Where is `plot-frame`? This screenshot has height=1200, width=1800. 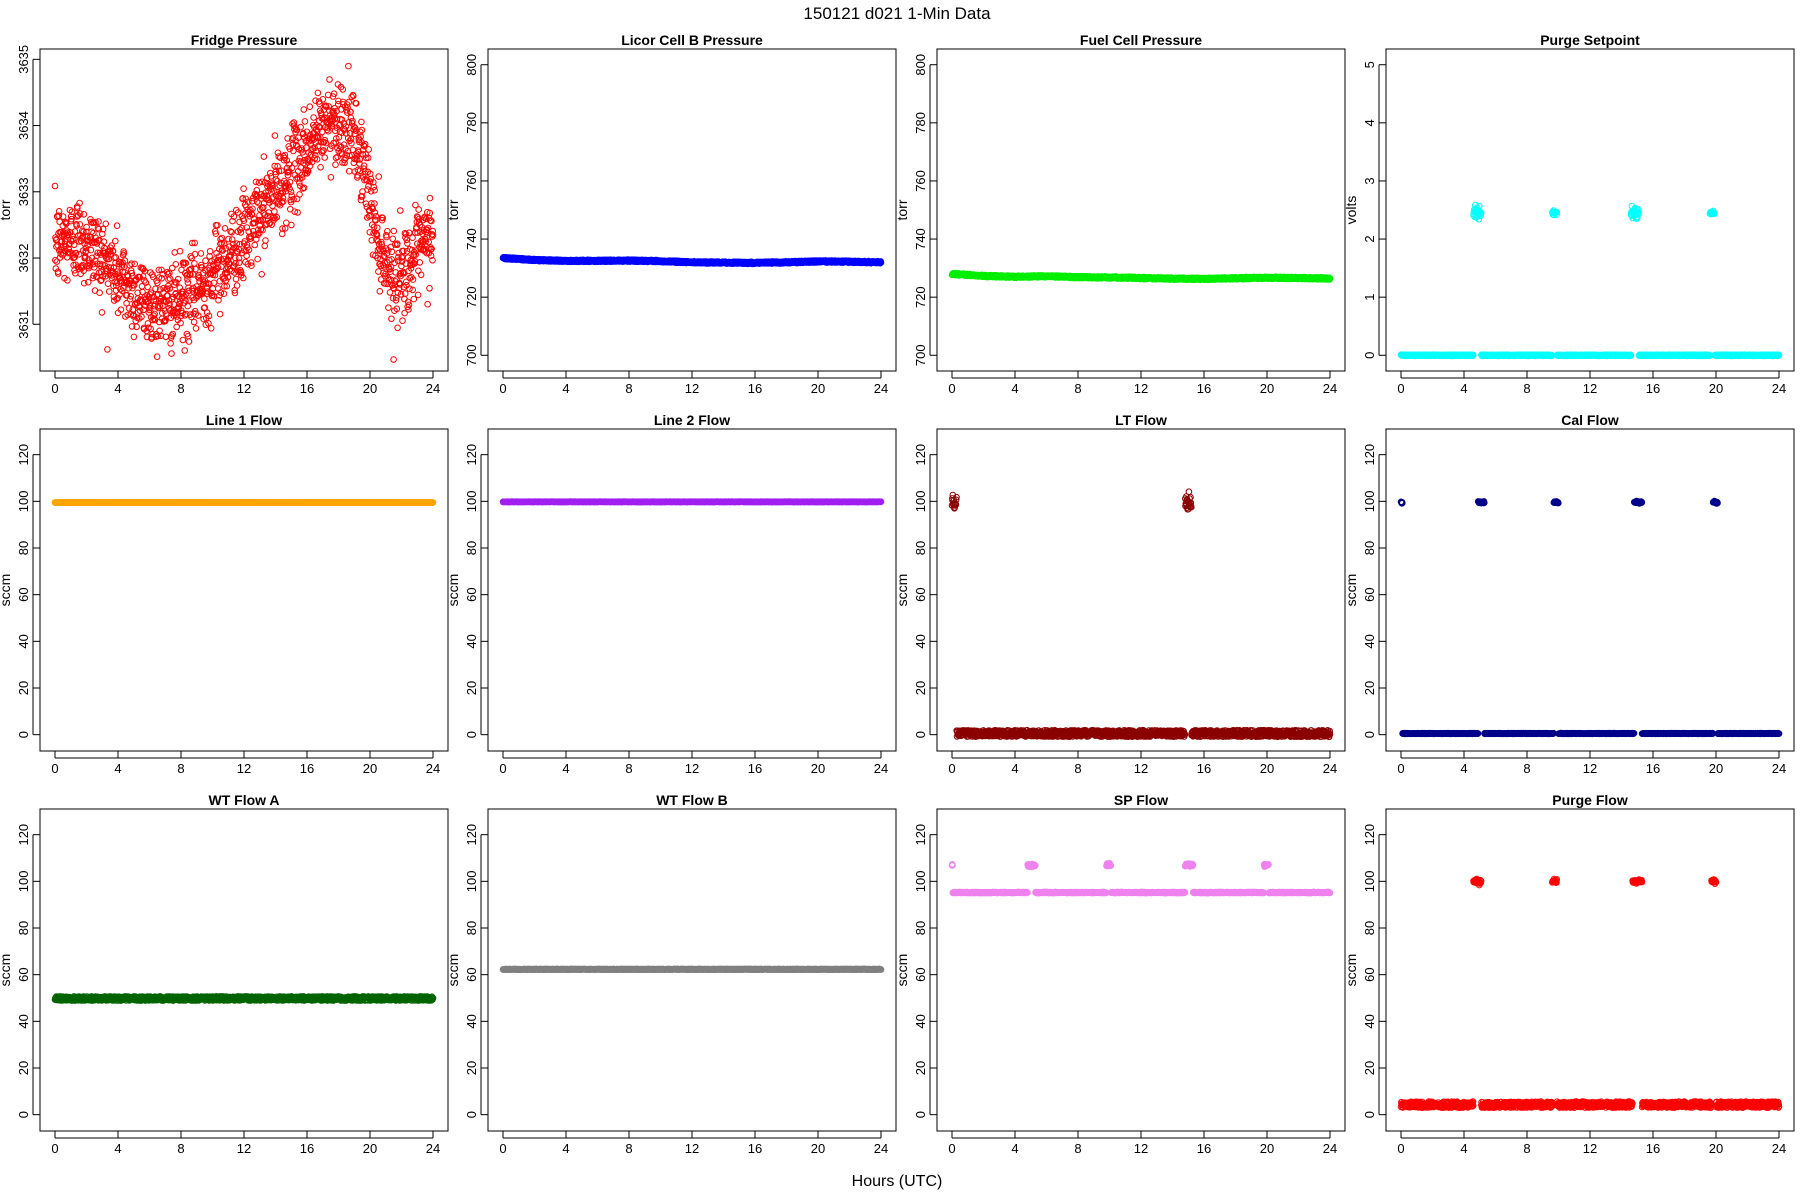 plot-frame is located at coordinates (692, 210).